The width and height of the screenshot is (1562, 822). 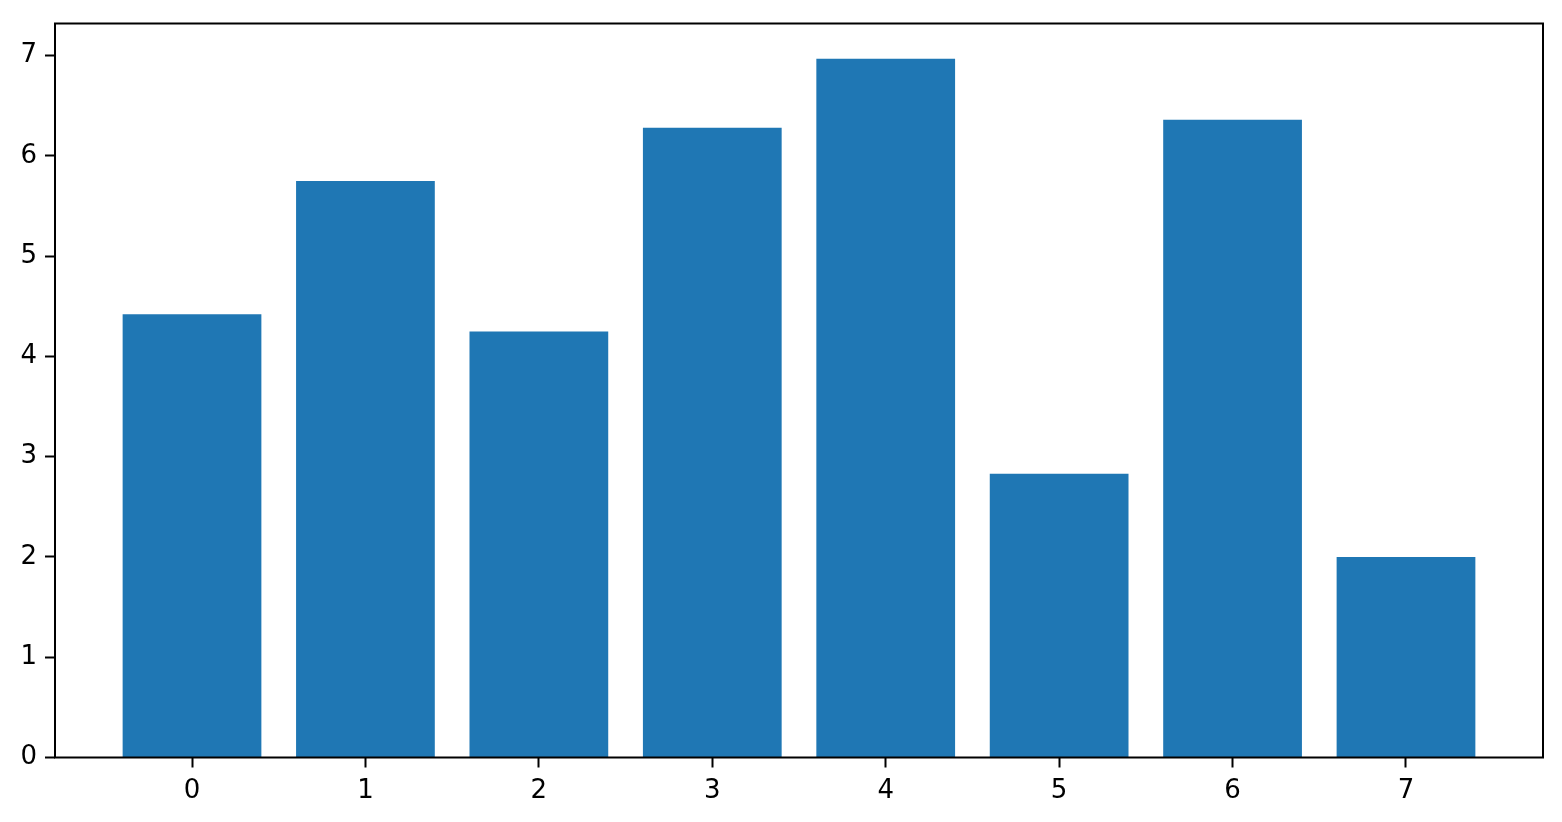 I want to click on y-tick-label: 1, so click(x=28, y=654).